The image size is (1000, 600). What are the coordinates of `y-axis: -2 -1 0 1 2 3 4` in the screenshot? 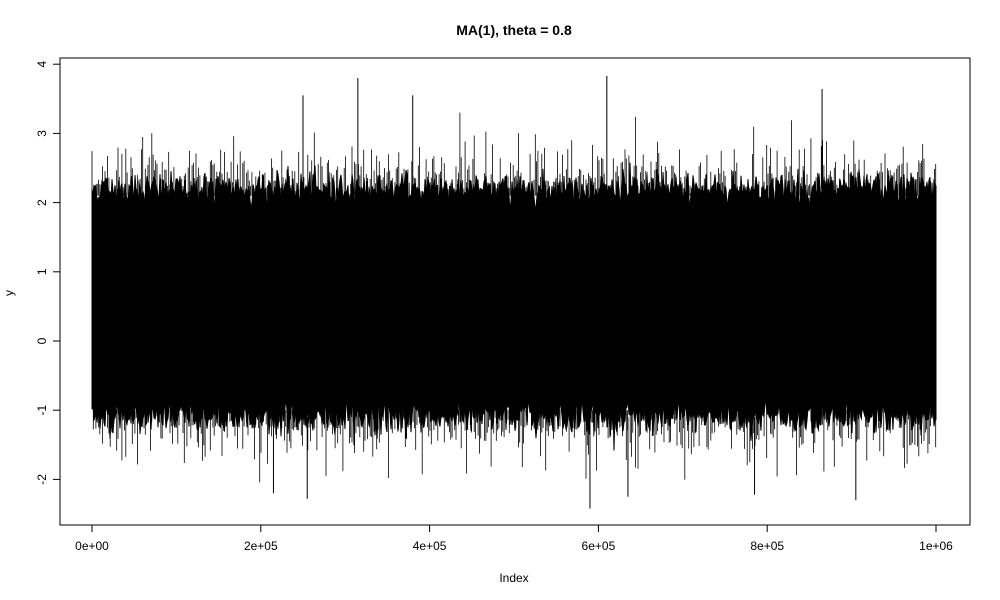 It's located at (48, 273).